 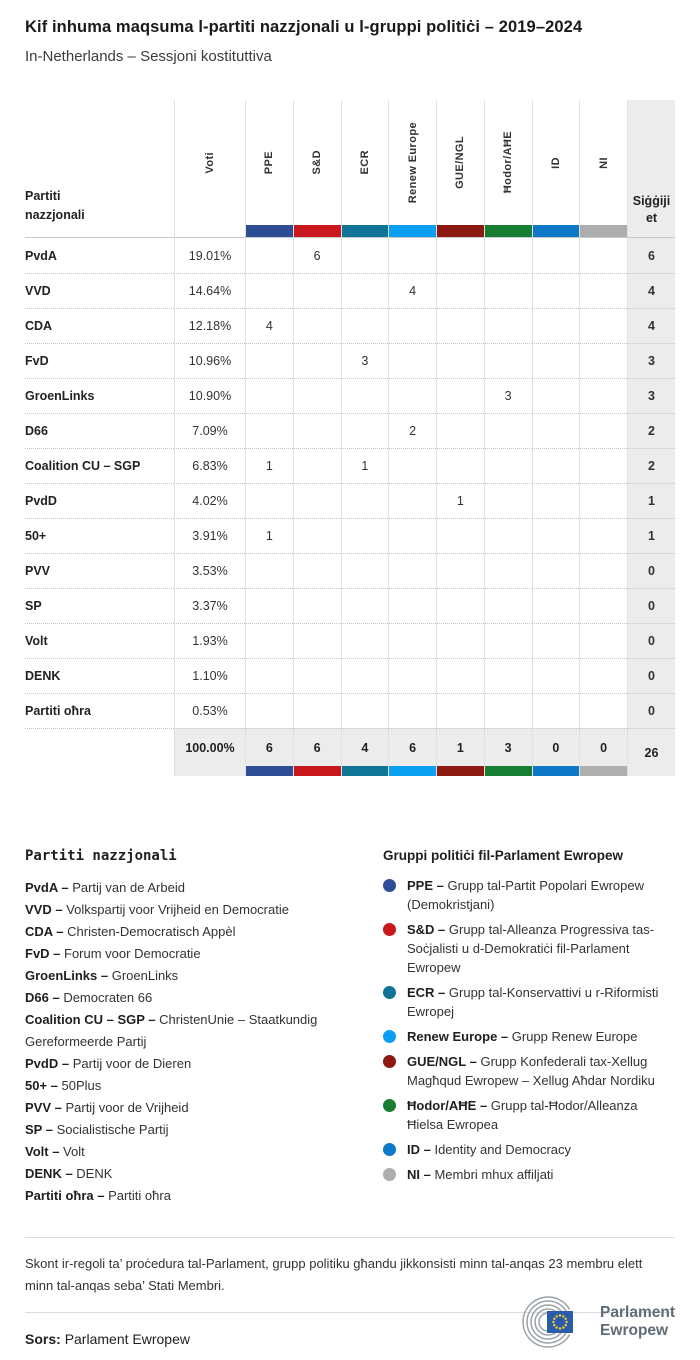 What do you see at coordinates (89, 997) in the screenshot?
I see `legend-party-item: D66 – Democraten 66` at bounding box center [89, 997].